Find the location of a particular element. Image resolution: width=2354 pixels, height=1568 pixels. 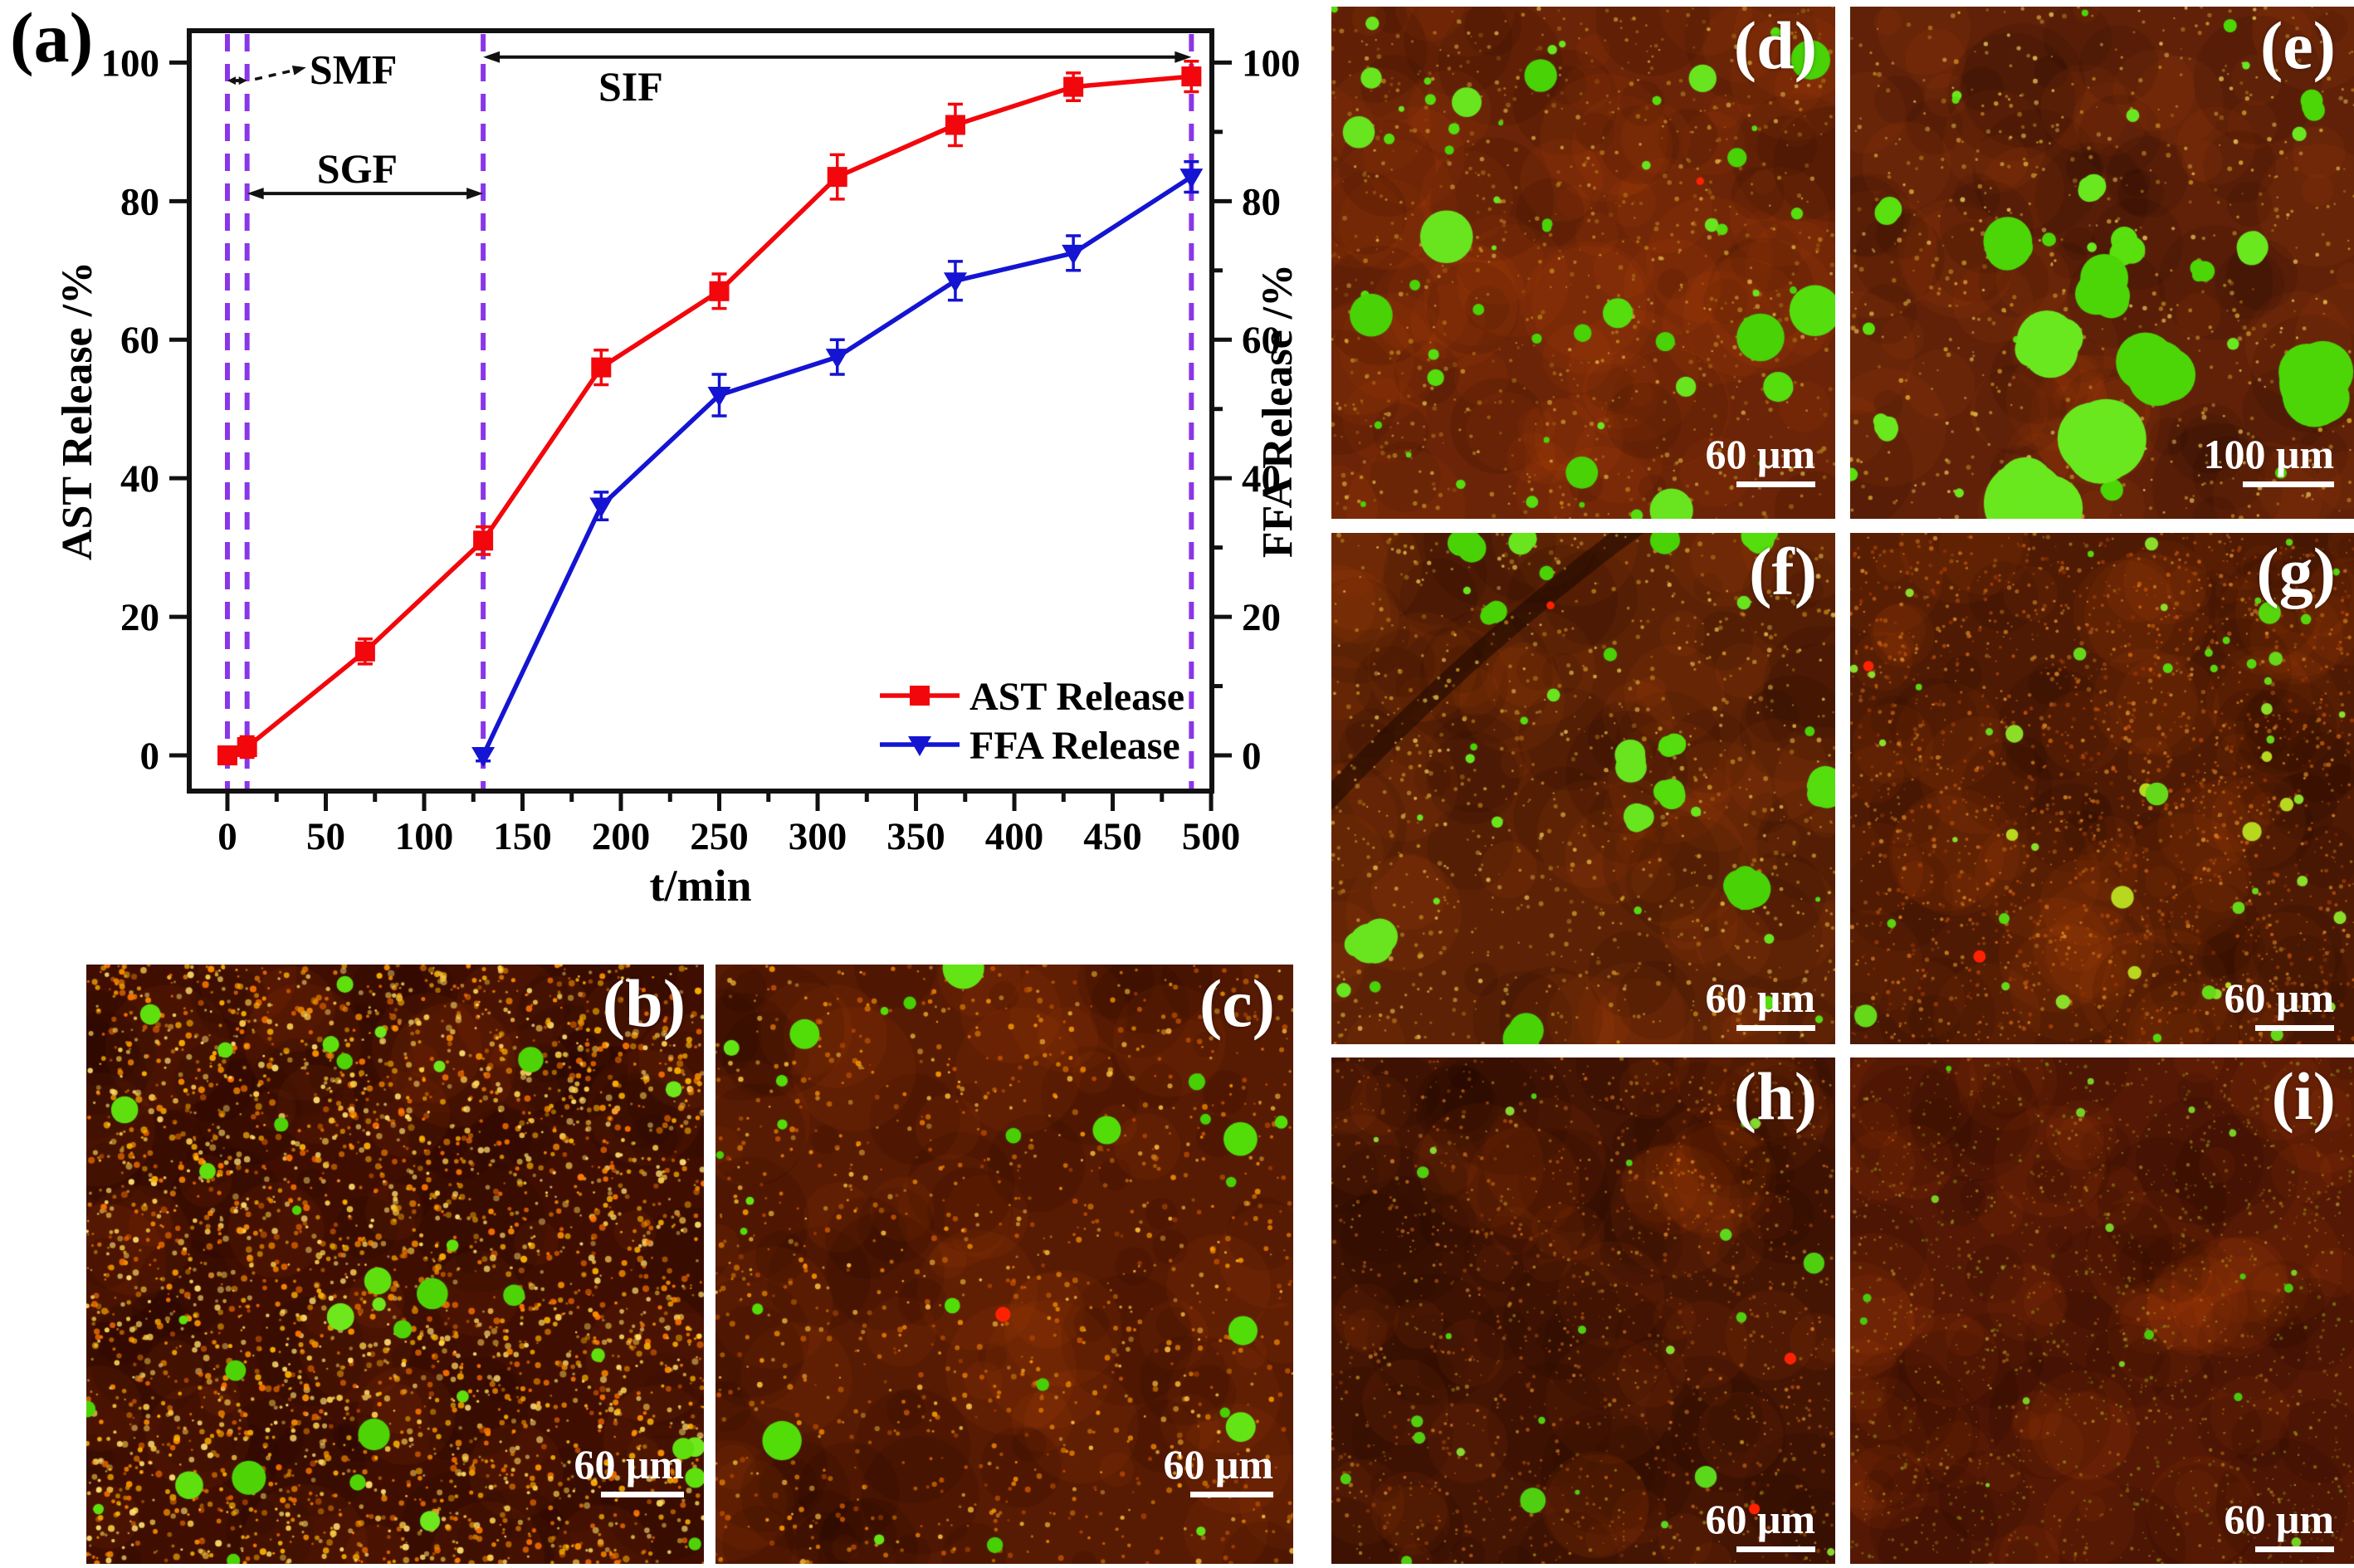

micrograph-canvas-b is located at coordinates (395, 1265).